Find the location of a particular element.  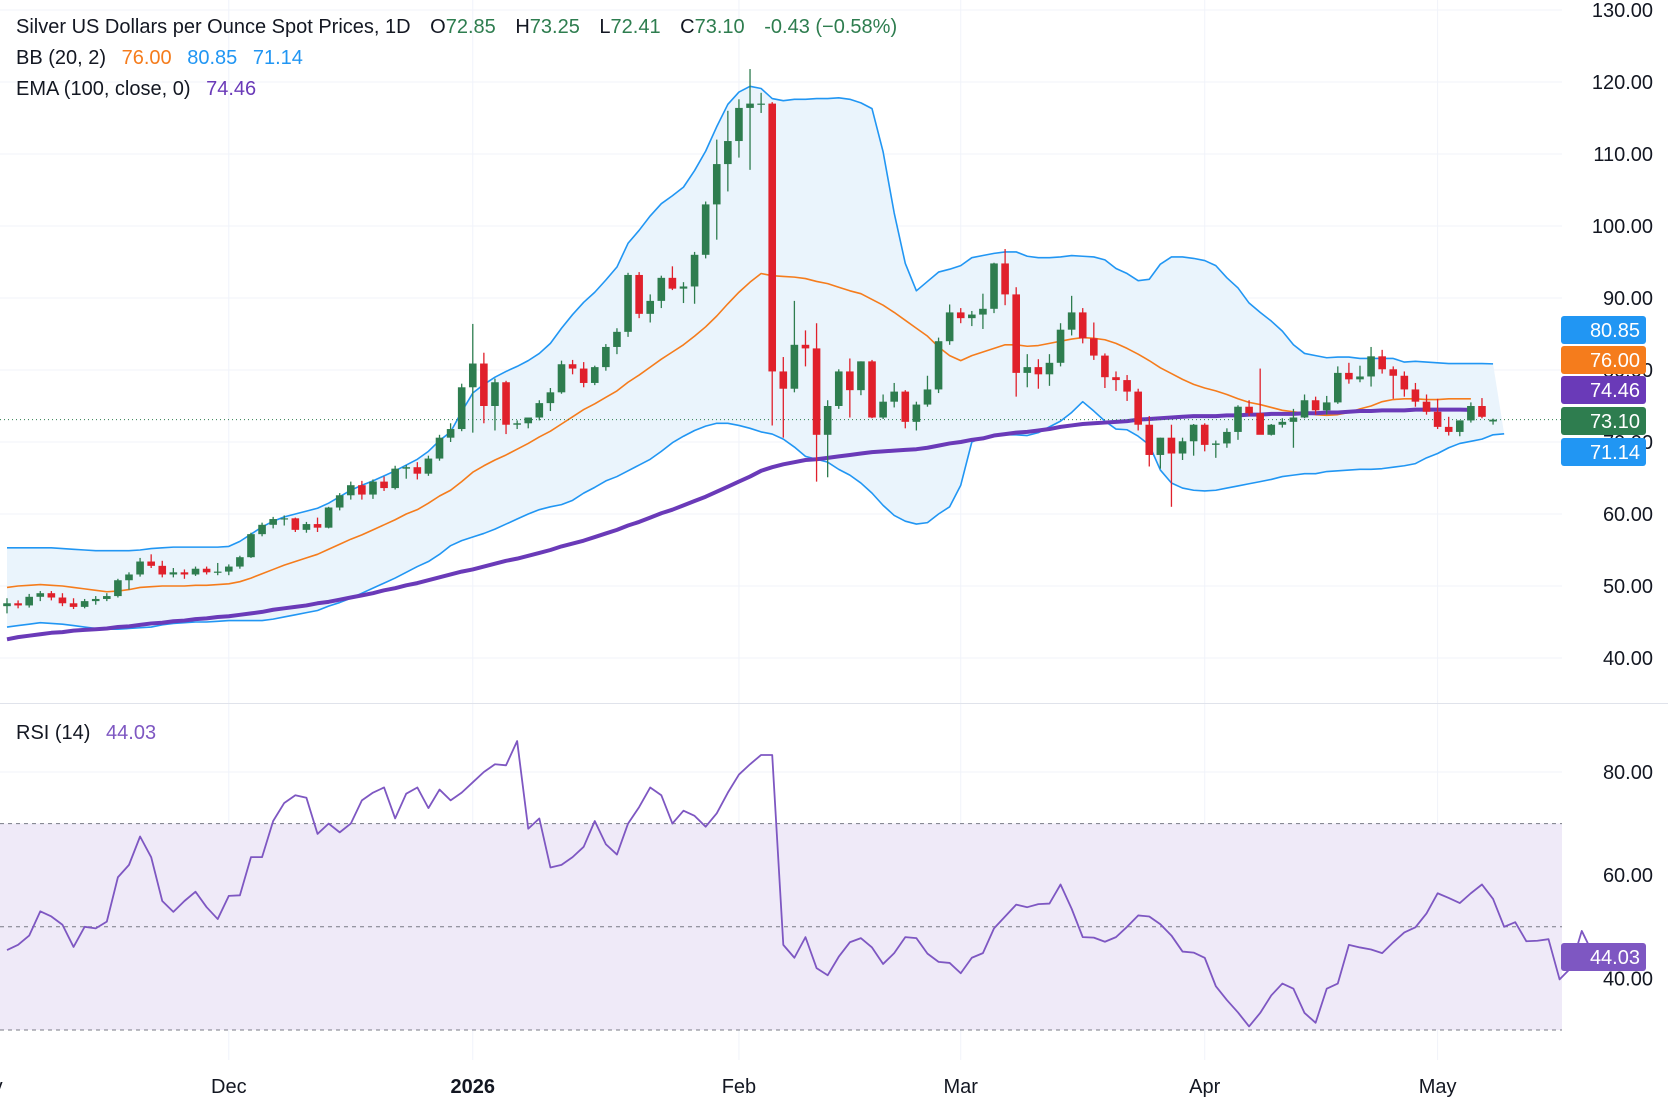

bb-lower-value: 71.14 is located at coordinates (277, 58).